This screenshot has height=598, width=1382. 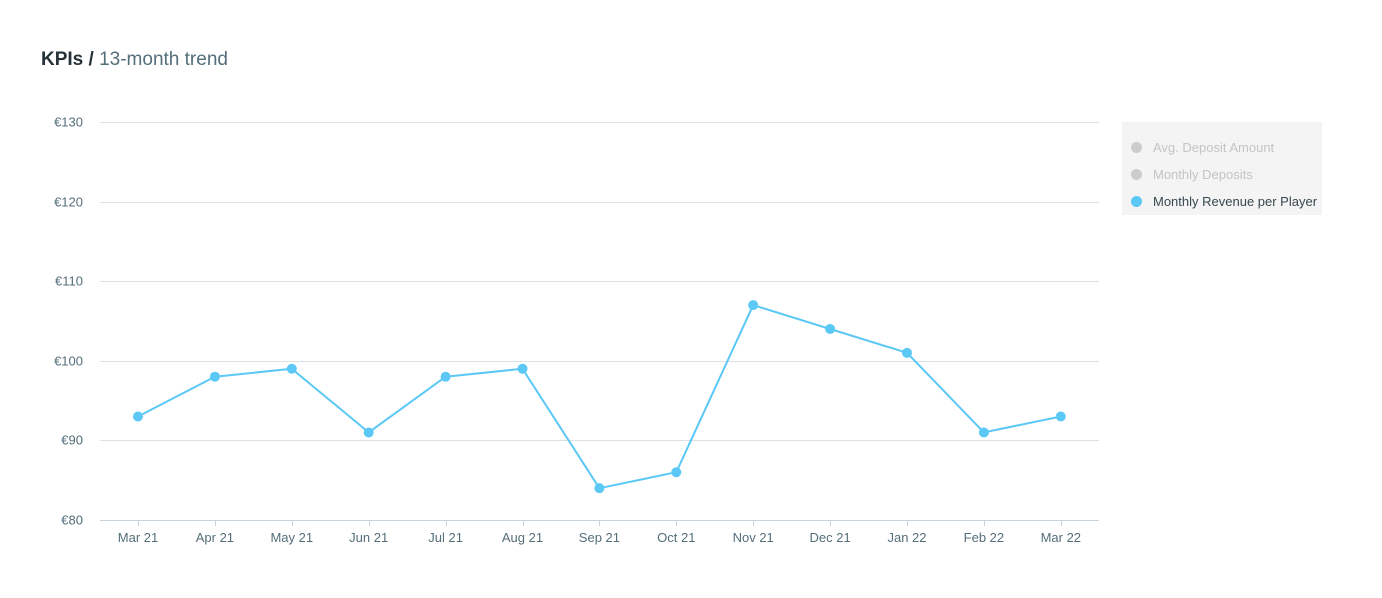 I want to click on x-tick-label: Apr 21, so click(x=215, y=537).